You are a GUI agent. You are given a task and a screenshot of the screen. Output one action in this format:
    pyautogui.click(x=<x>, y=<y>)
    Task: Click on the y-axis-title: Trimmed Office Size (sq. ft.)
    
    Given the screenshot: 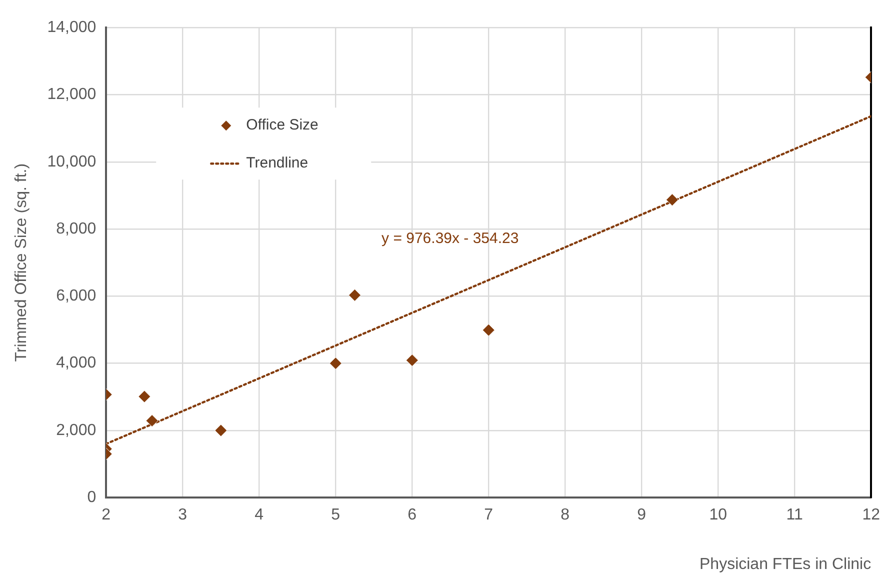 What is the action you would take?
    pyautogui.click(x=21, y=262)
    